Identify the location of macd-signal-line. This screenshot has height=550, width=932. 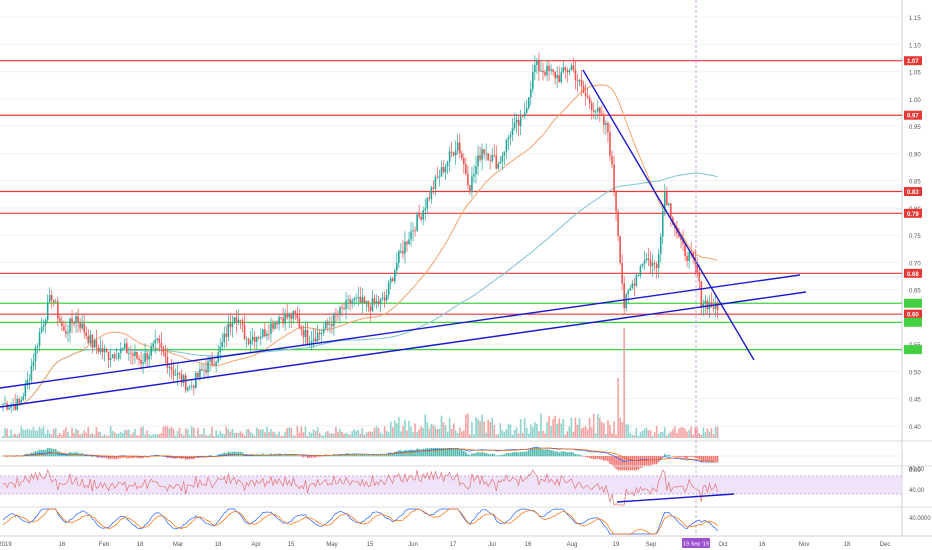
(360, 455).